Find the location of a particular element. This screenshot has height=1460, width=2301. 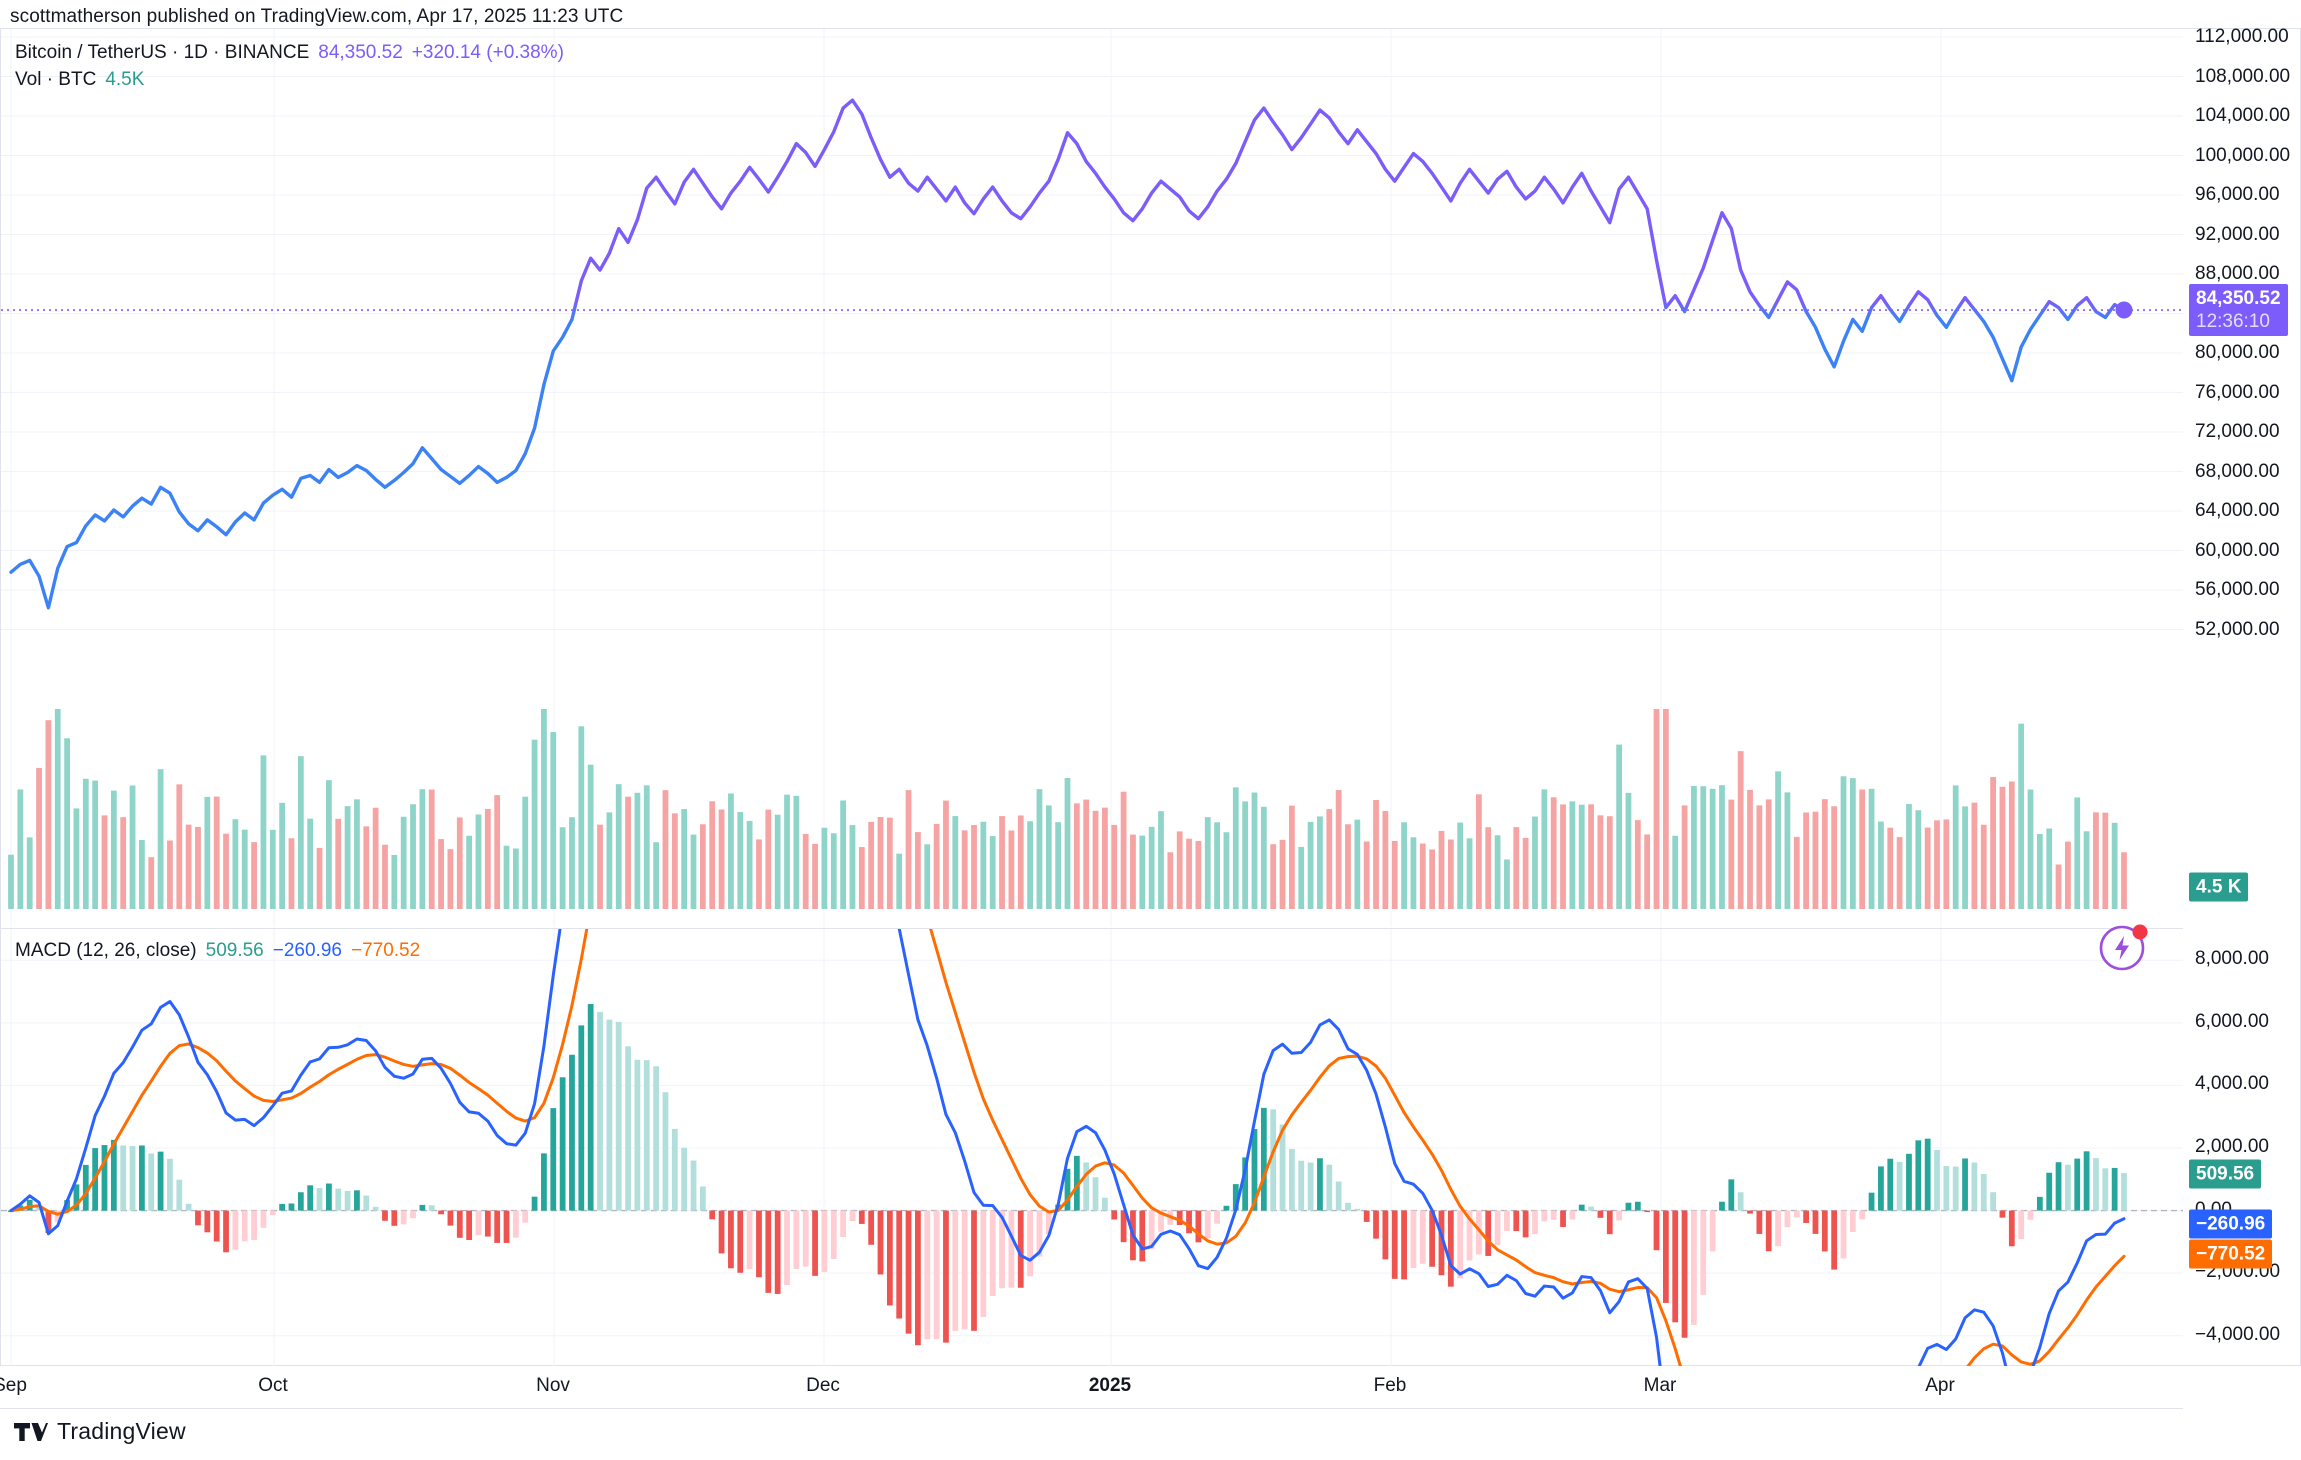

price-axis-tick: 108,000.00 is located at coordinates (2243, 76).